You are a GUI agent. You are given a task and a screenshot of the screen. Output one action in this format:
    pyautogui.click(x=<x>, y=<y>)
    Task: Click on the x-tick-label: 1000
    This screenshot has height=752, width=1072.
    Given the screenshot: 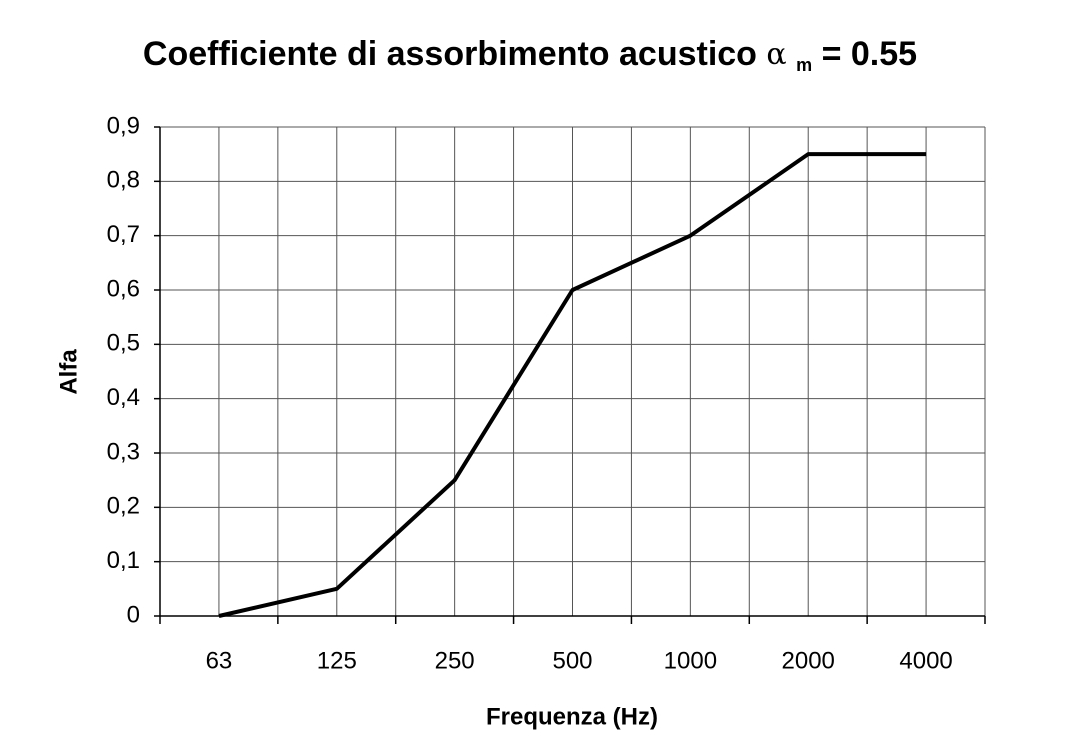 What is the action you would take?
    pyautogui.click(x=690, y=660)
    